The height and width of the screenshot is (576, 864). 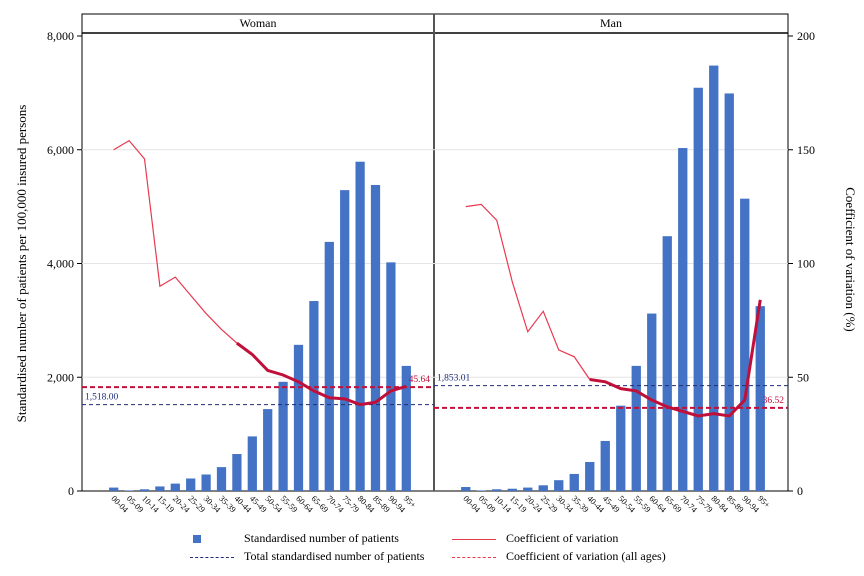 What do you see at coordinates (562, 538) in the screenshot?
I see `legend-label-cv: Coefficient of variation` at bounding box center [562, 538].